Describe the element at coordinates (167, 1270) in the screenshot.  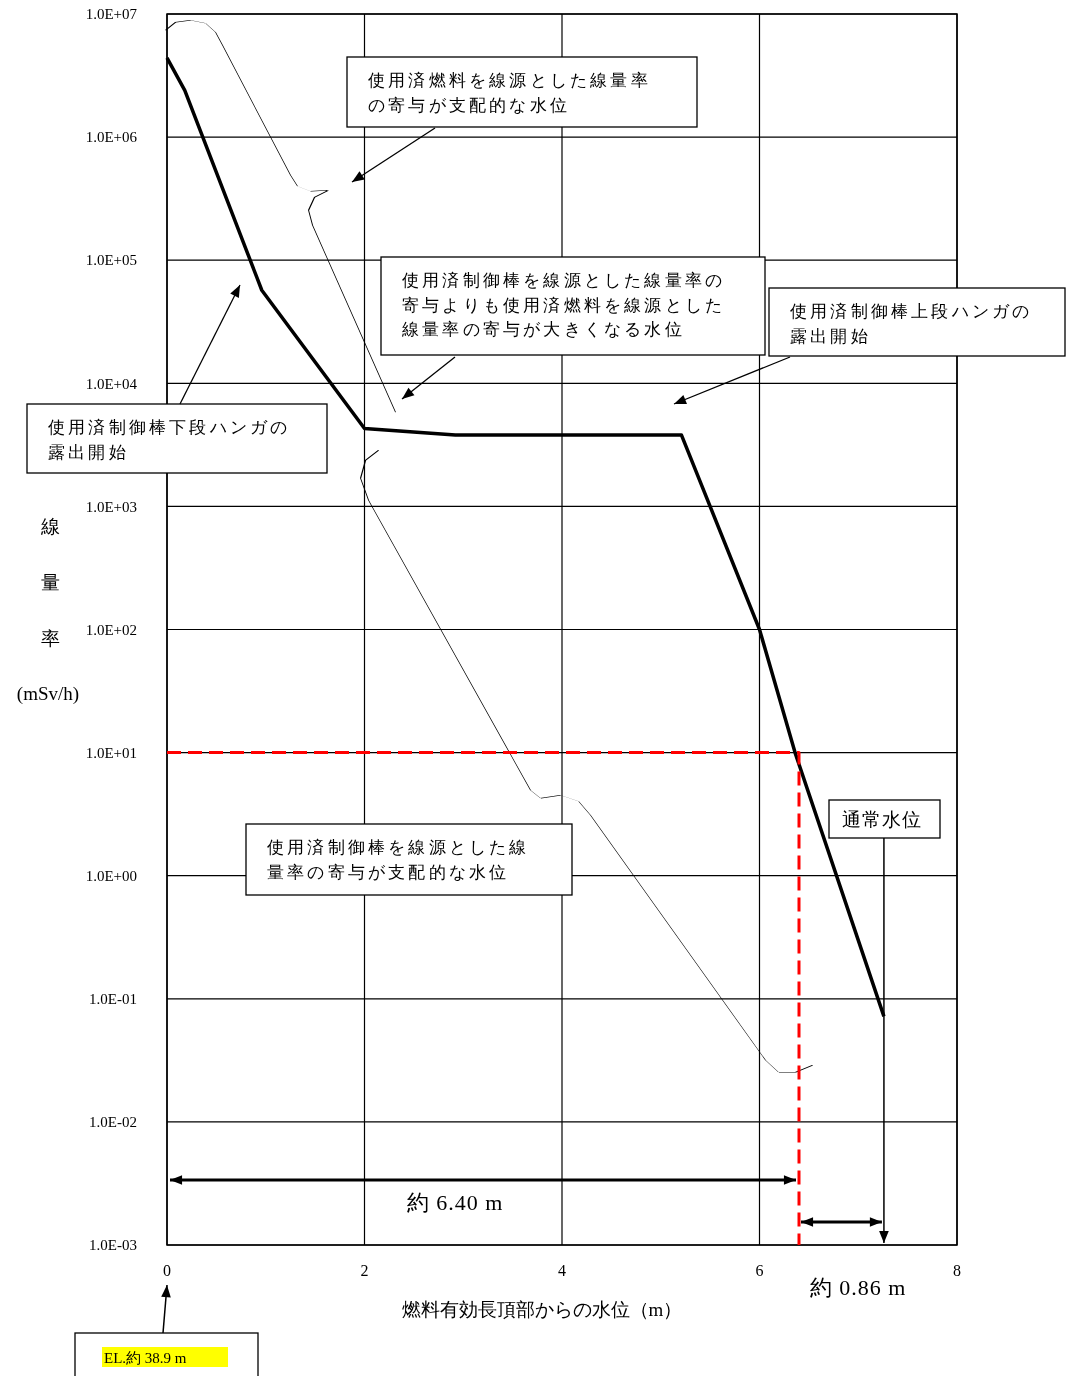
I see `x-tick-label: 0` at that location.